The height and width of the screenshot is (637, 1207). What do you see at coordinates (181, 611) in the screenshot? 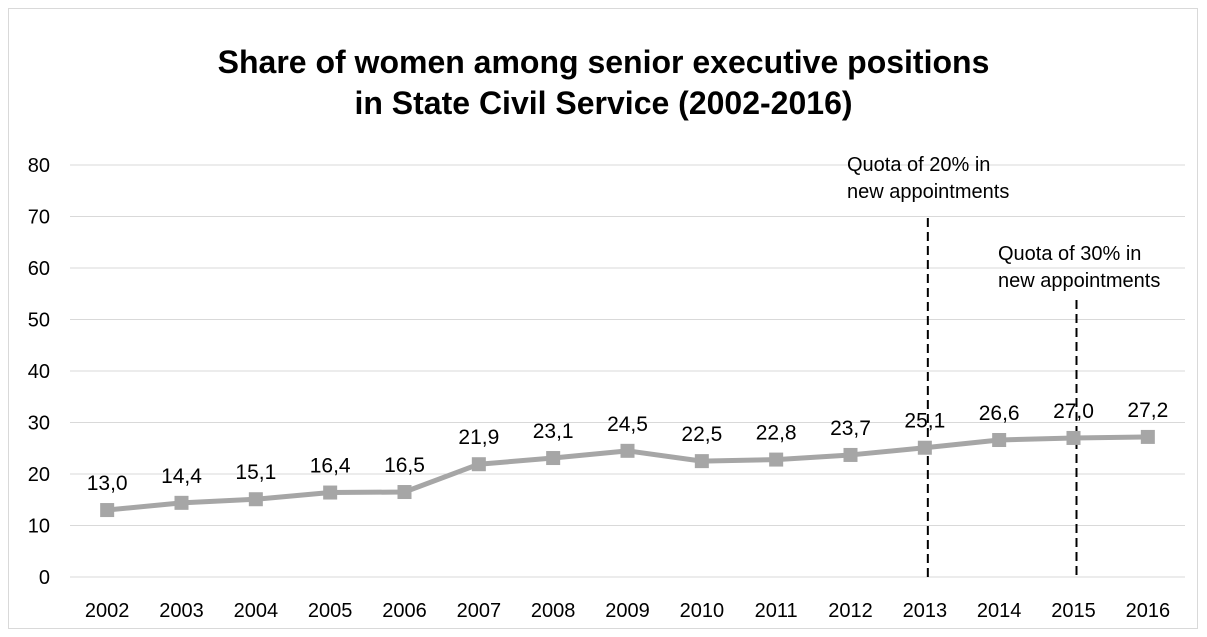
I see `x-tick-label: 2003` at bounding box center [181, 611].